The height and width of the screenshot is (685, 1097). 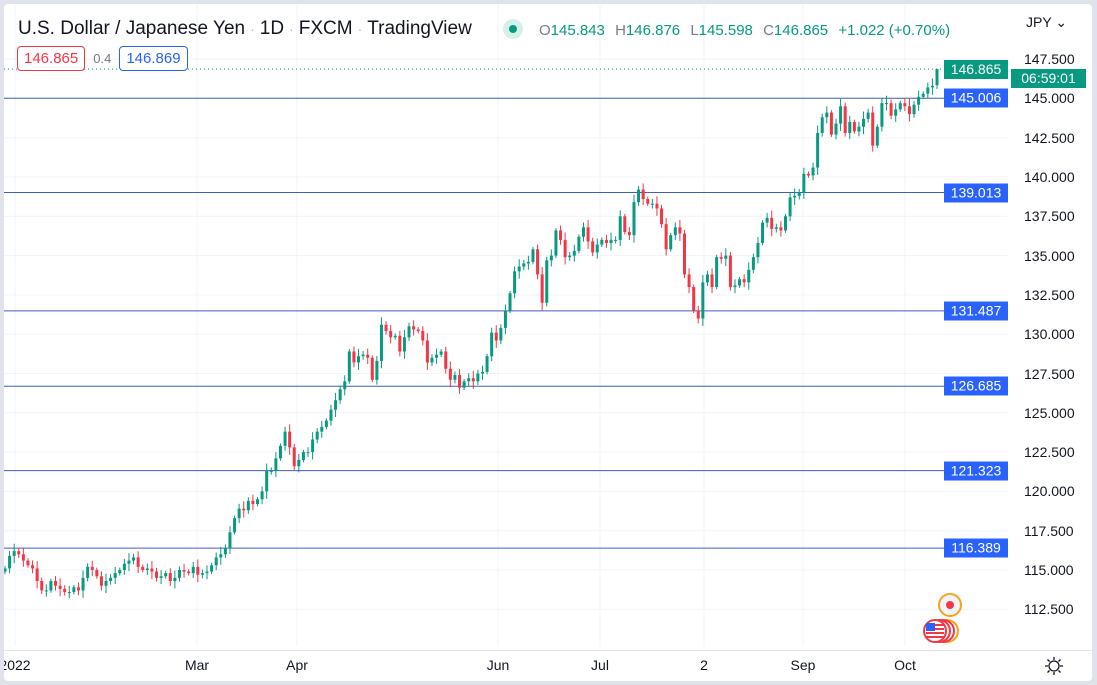 I want to click on price-tick: 125.000, so click(x=1049, y=412).